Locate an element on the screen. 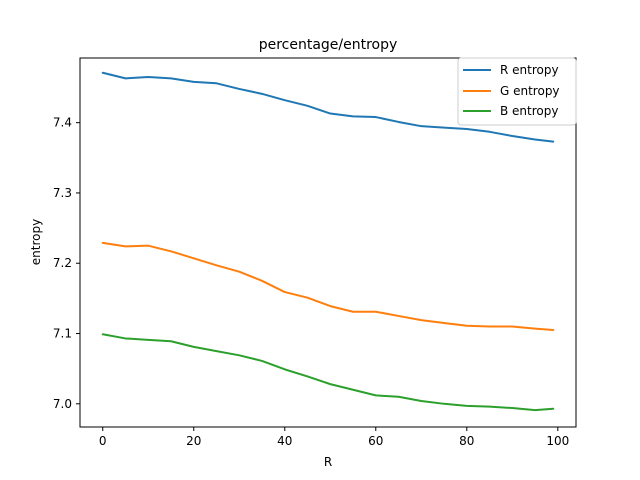  x-tick-label: 100 is located at coordinates (557, 441).